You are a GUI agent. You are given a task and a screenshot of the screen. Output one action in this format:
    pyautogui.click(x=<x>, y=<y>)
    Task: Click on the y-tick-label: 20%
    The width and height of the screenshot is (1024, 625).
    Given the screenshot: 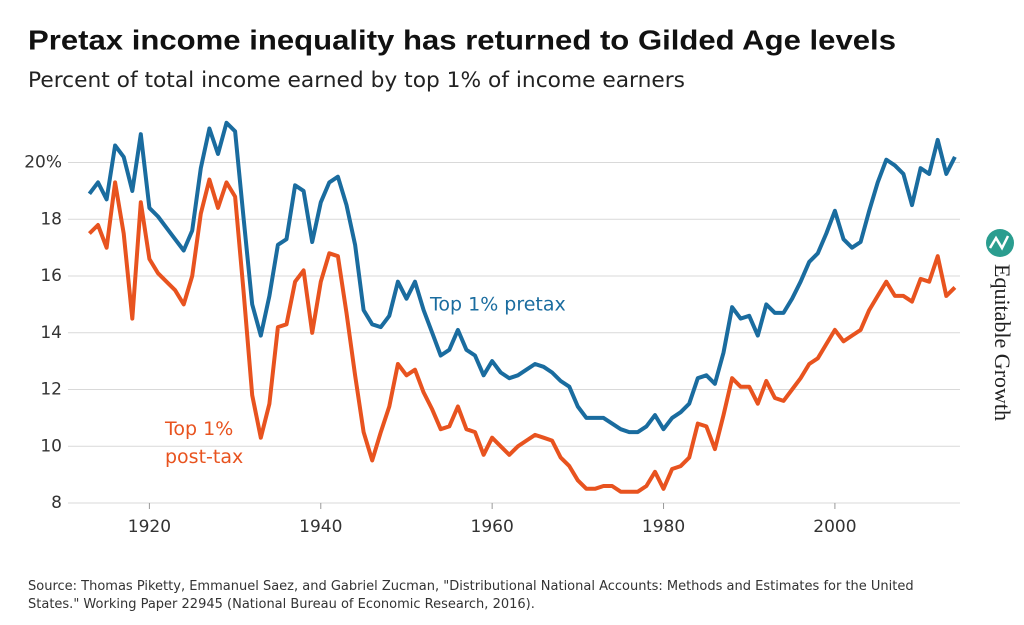 What is the action you would take?
    pyautogui.click(x=43, y=163)
    